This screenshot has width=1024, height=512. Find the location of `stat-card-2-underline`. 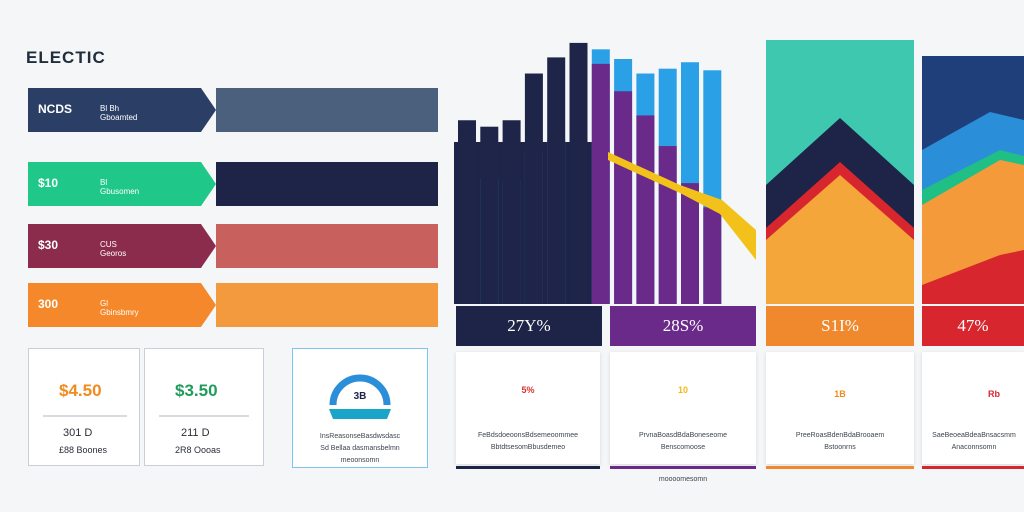

stat-card-2-underline is located at coordinates (683, 467).